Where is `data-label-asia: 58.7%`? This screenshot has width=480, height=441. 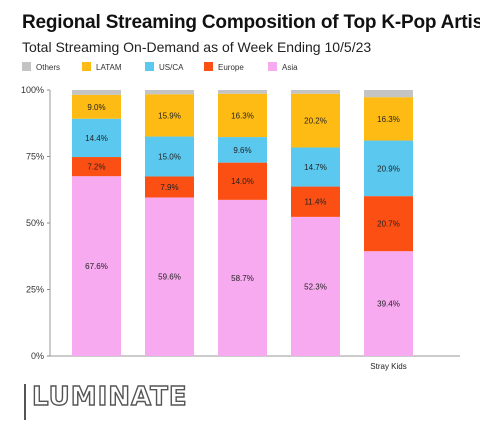 data-label-asia: 58.7% is located at coordinates (242, 278).